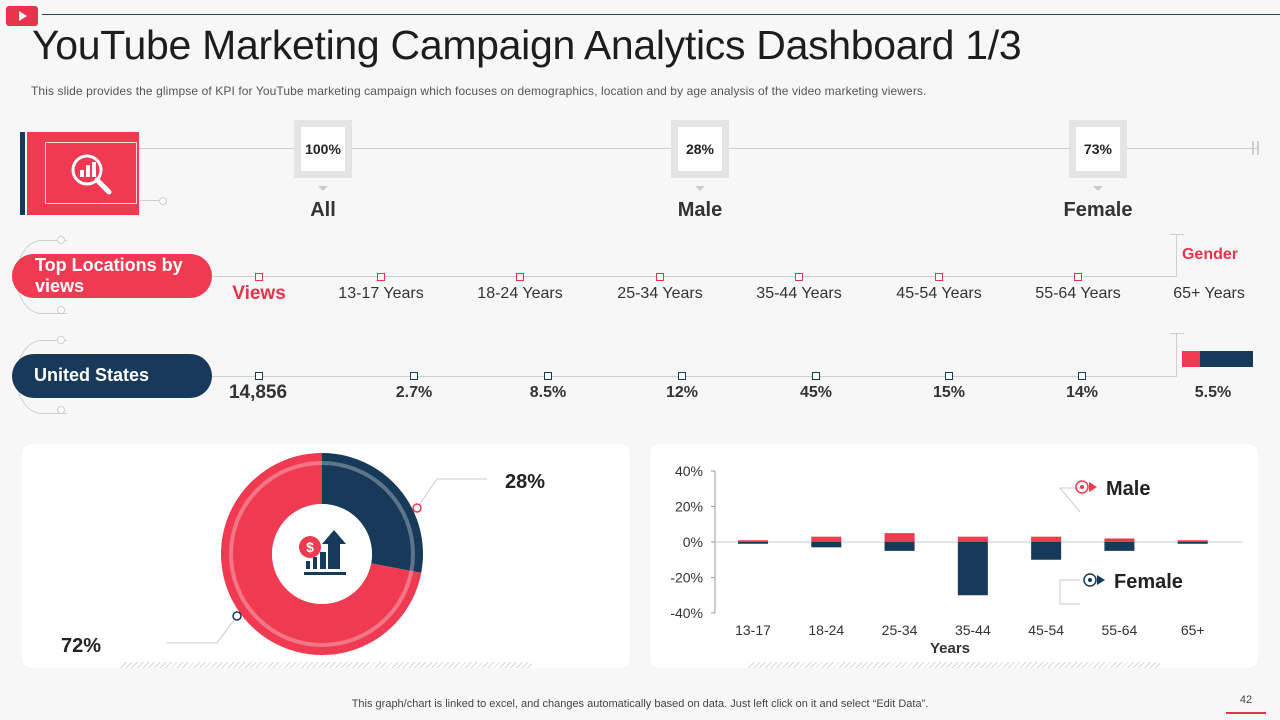  I want to click on y-tick-label: -40%, so click(686, 613).